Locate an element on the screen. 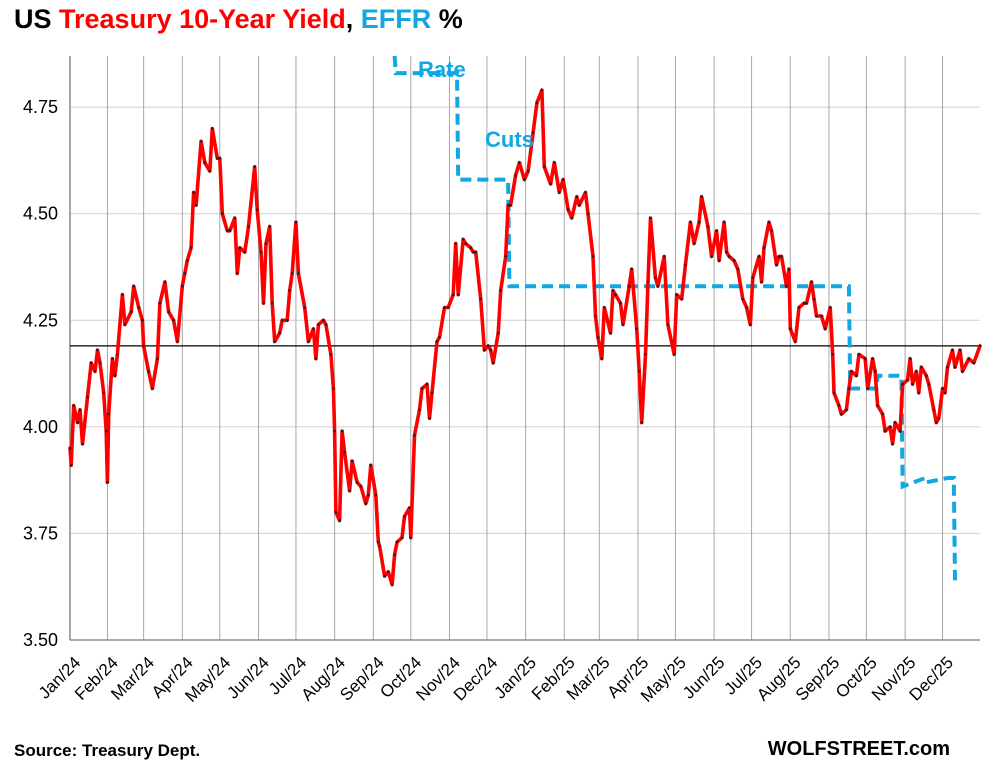 The height and width of the screenshot is (783, 994). x-tick-label: Sep/25 is located at coordinates (818, 679).